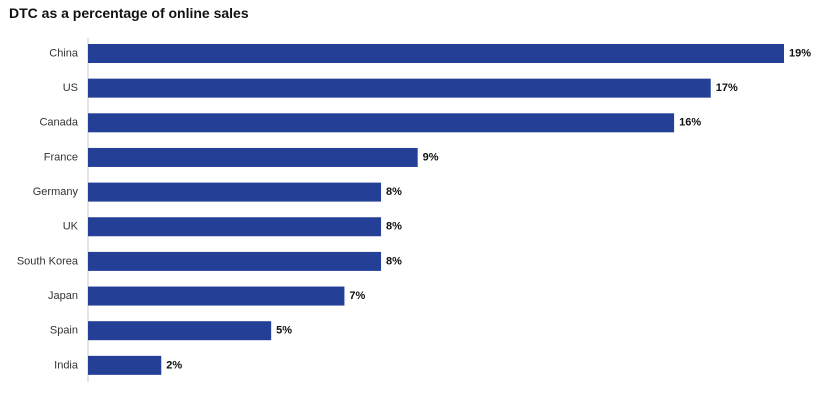  I want to click on category-label: US, so click(70, 88).